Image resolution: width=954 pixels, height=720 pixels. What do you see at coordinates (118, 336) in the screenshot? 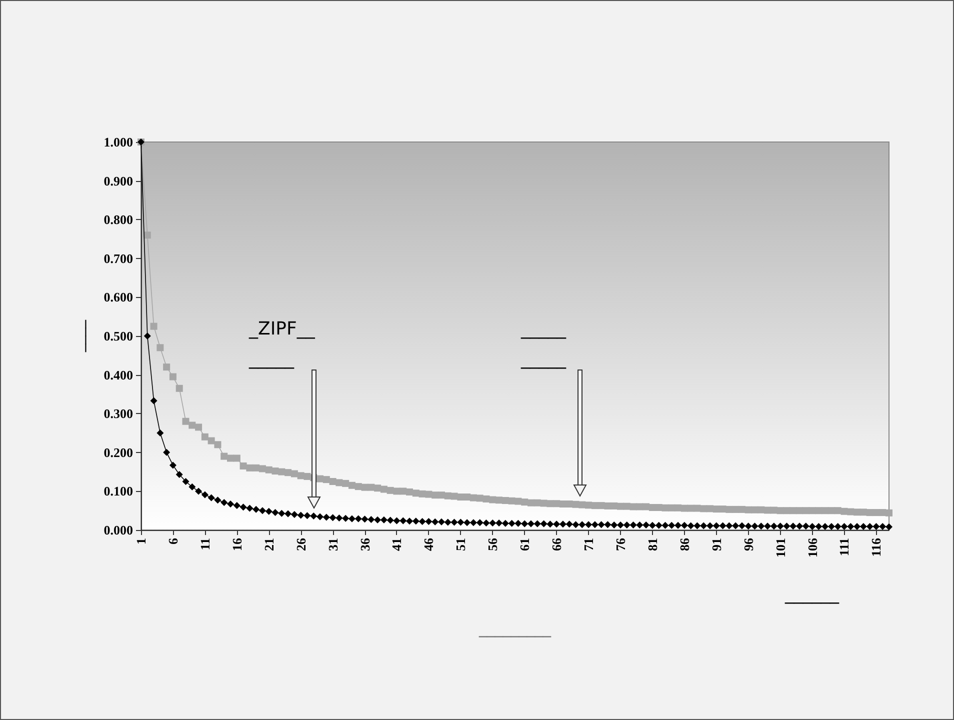
I see `y-tick-label: 0.500` at bounding box center [118, 336].